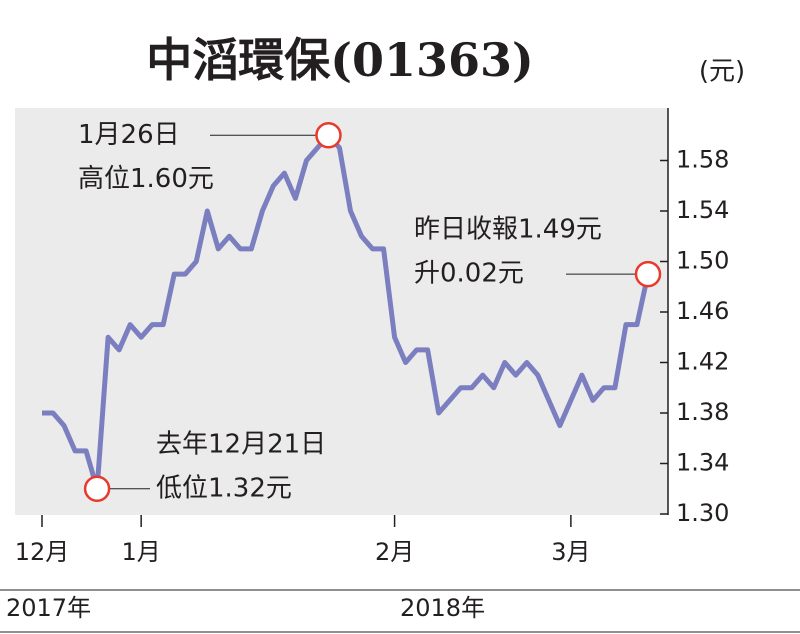  I want to click on chart-title: 中滔環保(01363), so click(340, 60).